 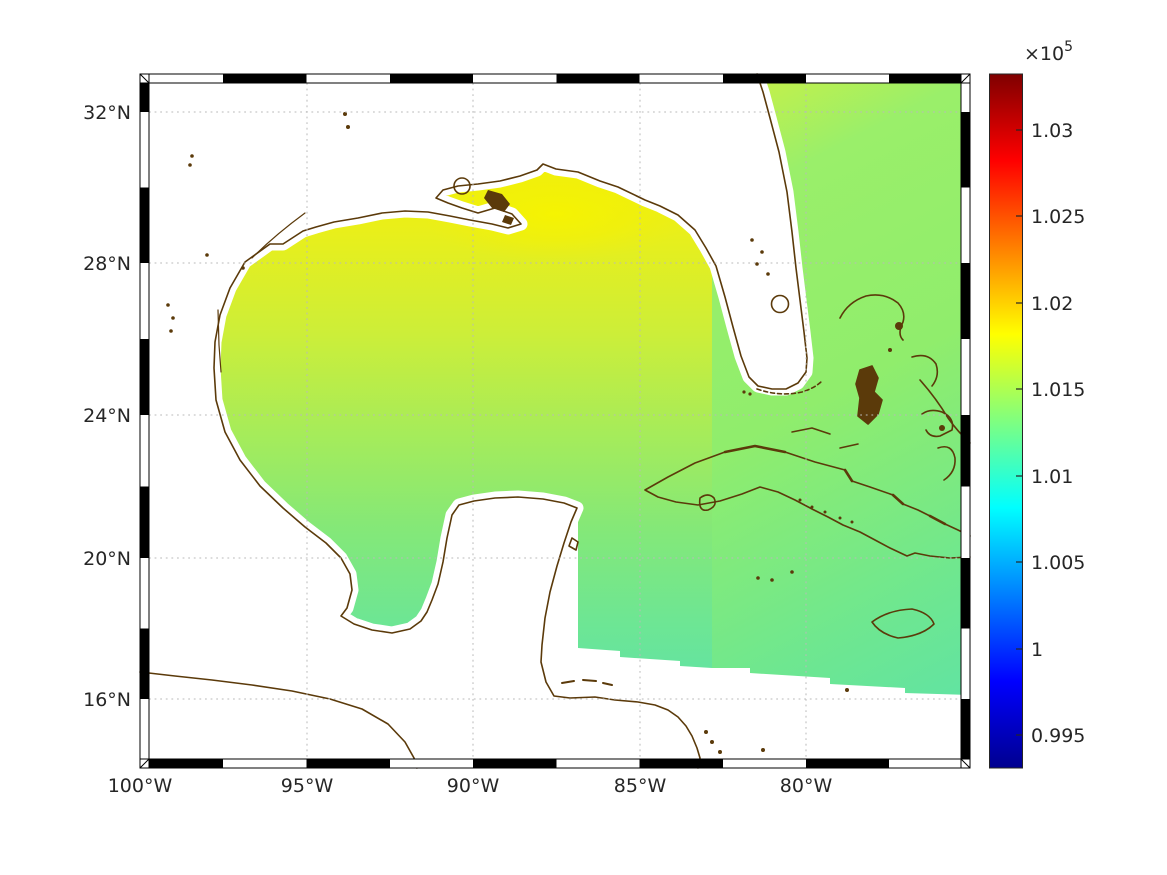 What do you see at coordinates (1037, 650) in the screenshot?
I see `colorbar-label-1: 1` at bounding box center [1037, 650].